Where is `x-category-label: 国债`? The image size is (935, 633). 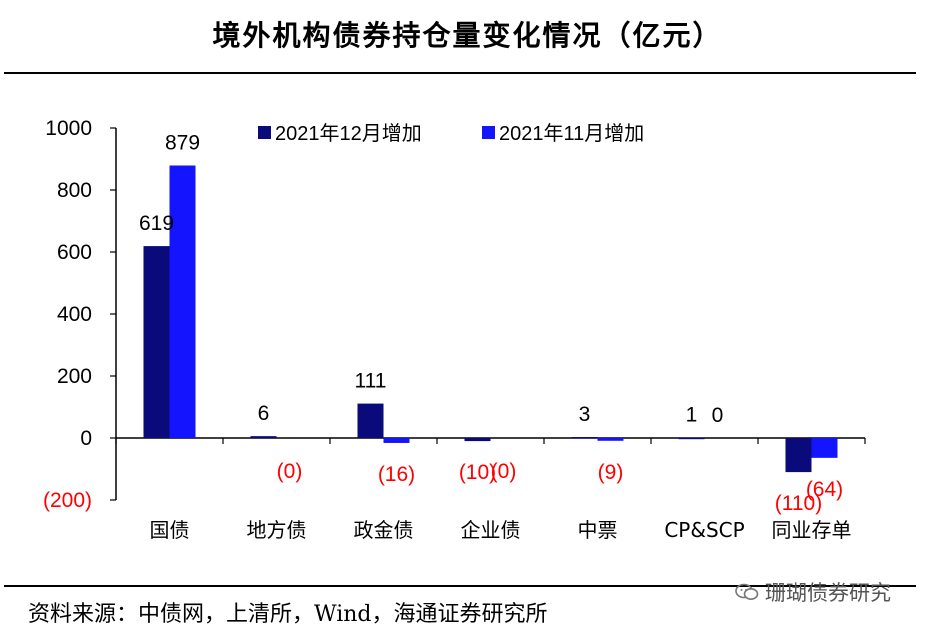 x-category-label: 国债 is located at coordinates (170, 530).